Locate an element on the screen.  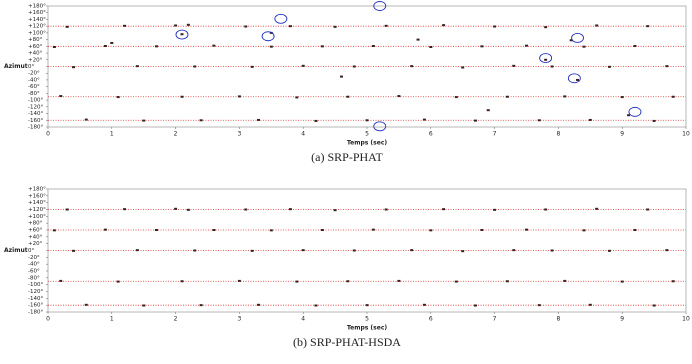
x-tick-label: 5 is located at coordinates (367, 134).